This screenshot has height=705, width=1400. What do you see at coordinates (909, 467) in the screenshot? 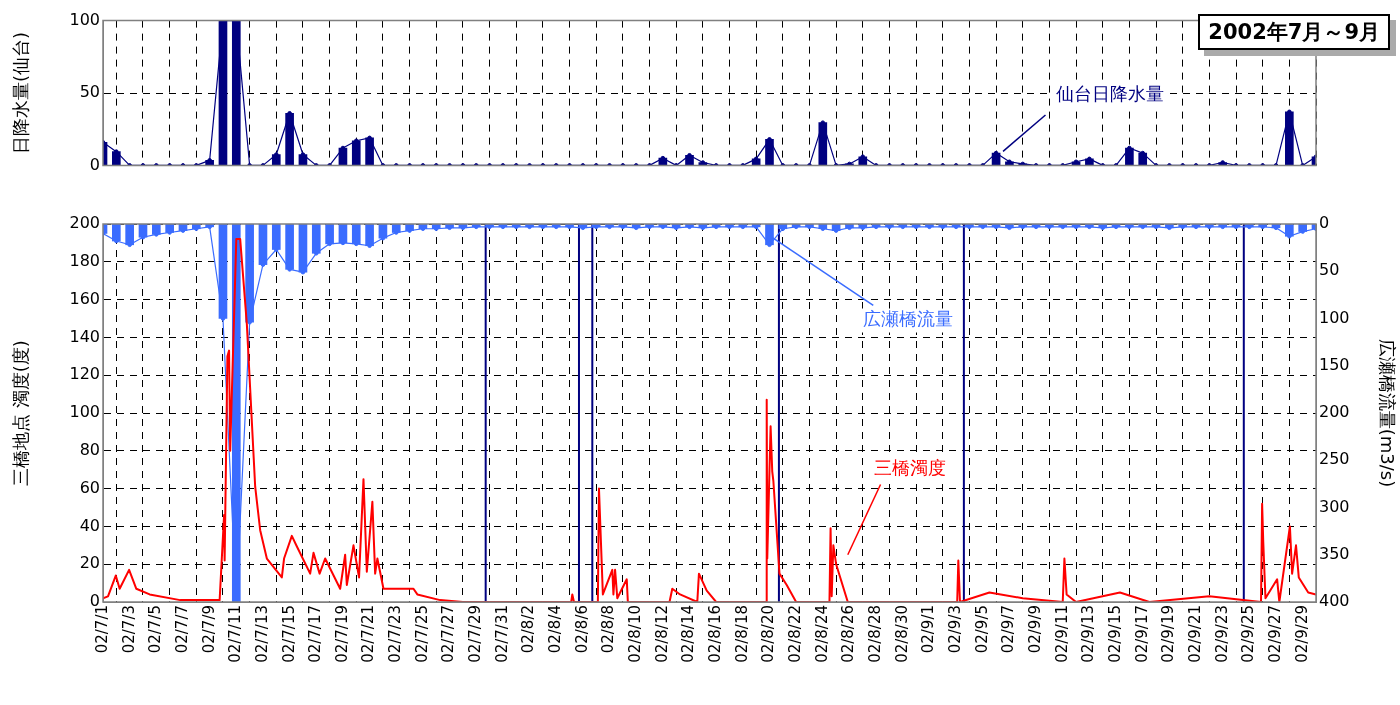
I see `text: 三橋濁度` at bounding box center [909, 467].